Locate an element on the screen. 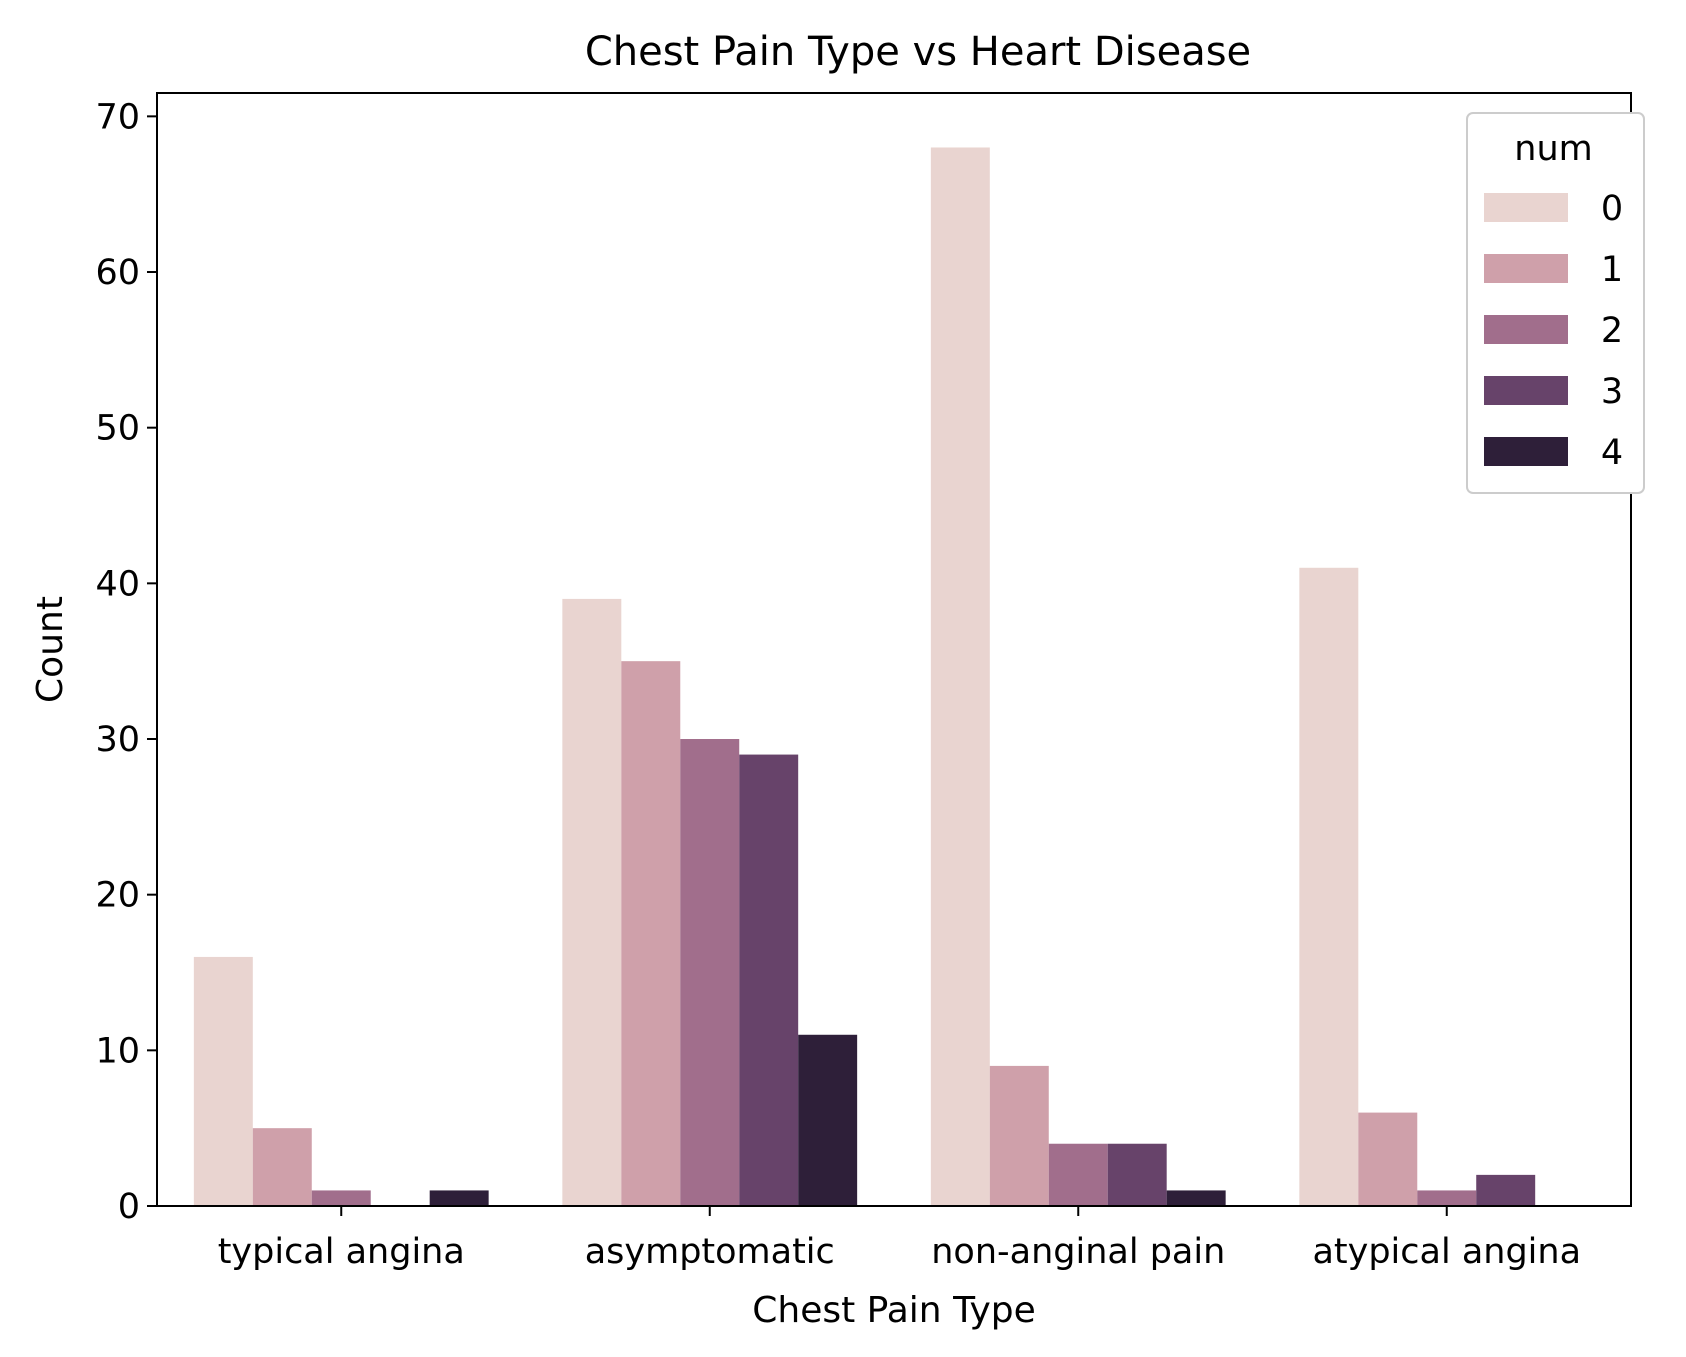 Image resolution: width=1686 pixels, height=1357 pixels. y-tick-label: 10 is located at coordinates (117, 1051).